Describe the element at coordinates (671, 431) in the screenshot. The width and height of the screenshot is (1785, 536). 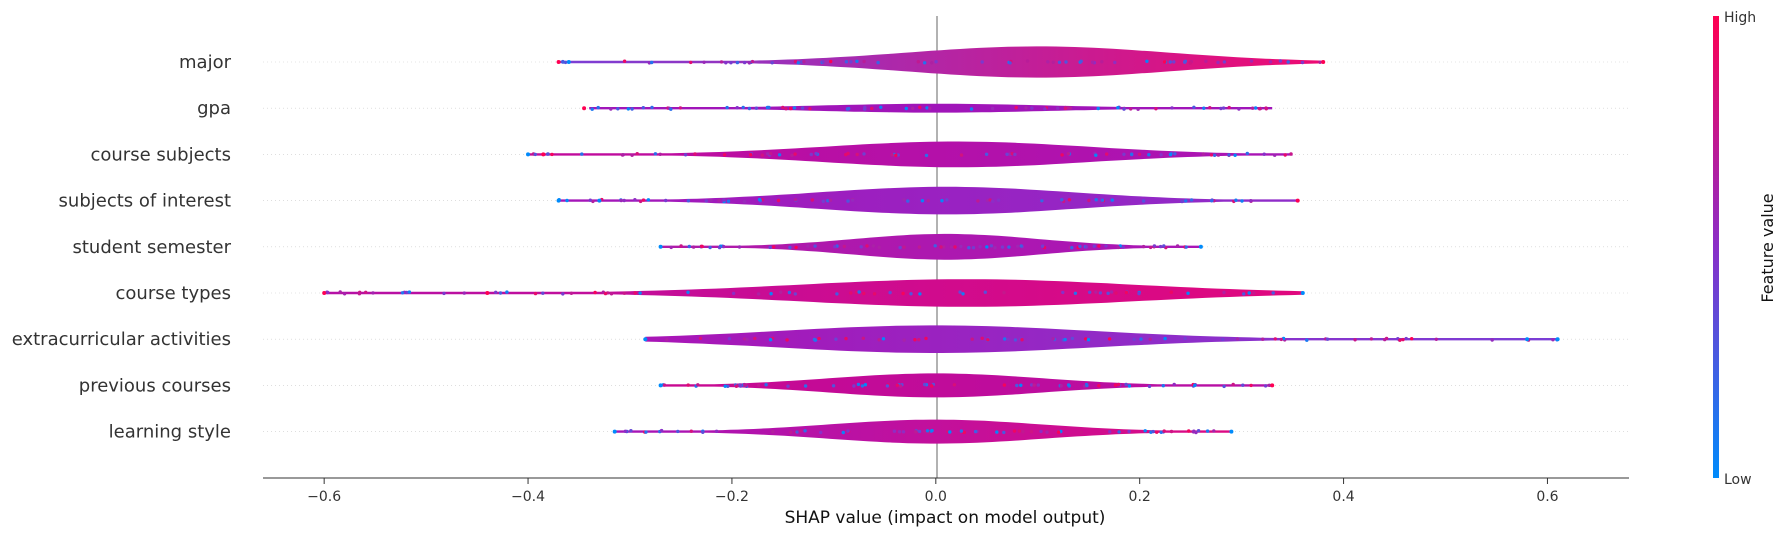
I see `feature-row: learning style` at that location.